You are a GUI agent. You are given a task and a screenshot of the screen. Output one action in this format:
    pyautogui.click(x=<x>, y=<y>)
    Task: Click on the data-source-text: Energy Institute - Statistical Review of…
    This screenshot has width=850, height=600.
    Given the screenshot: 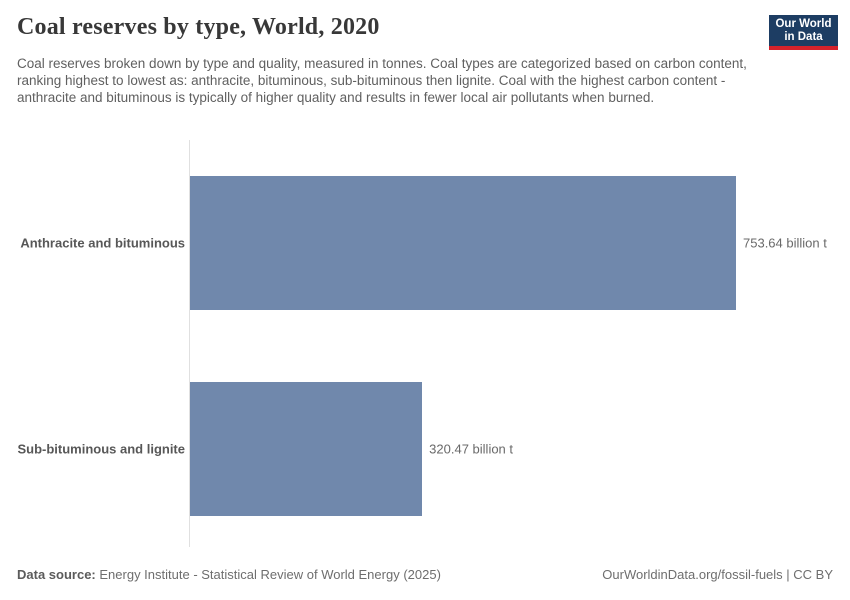 What is the action you would take?
    pyautogui.click(x=270, y=574)
    